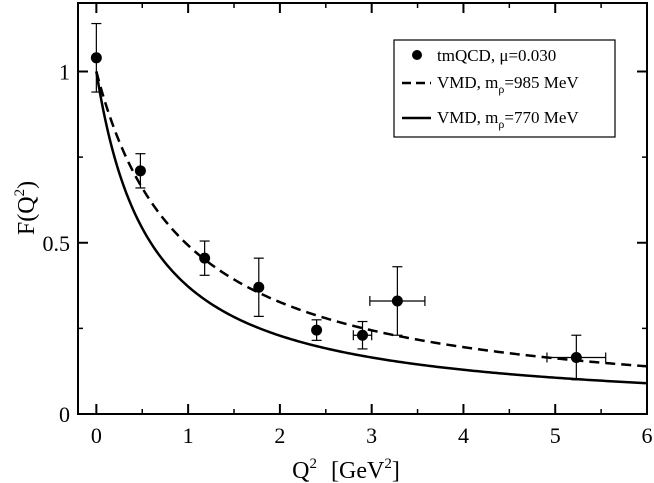 The width and height of the screenshot is (654, 483). What do you see at coordinates (64, 414) in the screenshot?
I see `y-tick-label: 0` at bounding box center [64, 414].